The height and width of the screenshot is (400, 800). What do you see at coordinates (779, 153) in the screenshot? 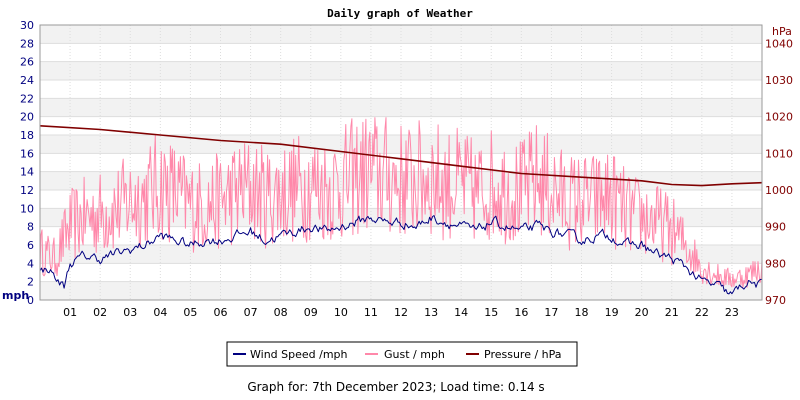
I see `right-tick-label: 1010` at bounding box center [779, 153].